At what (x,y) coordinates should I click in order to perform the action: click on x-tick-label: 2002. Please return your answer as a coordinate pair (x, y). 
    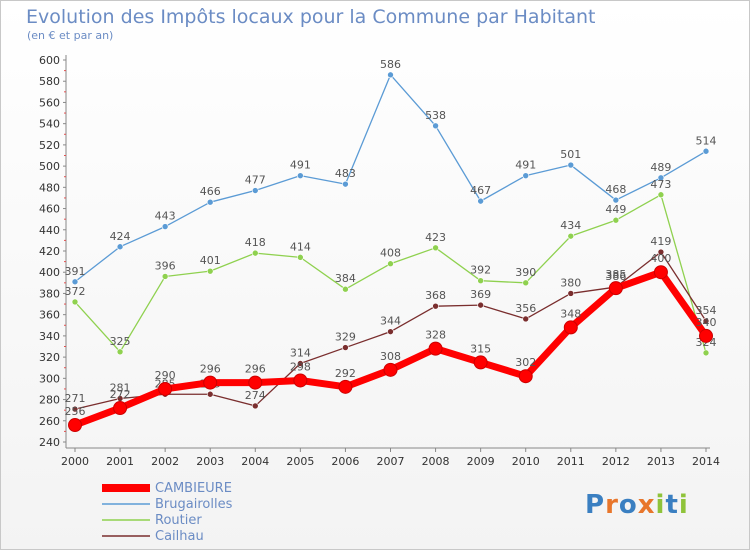
    Looking at the image, I should click on (165, 461).